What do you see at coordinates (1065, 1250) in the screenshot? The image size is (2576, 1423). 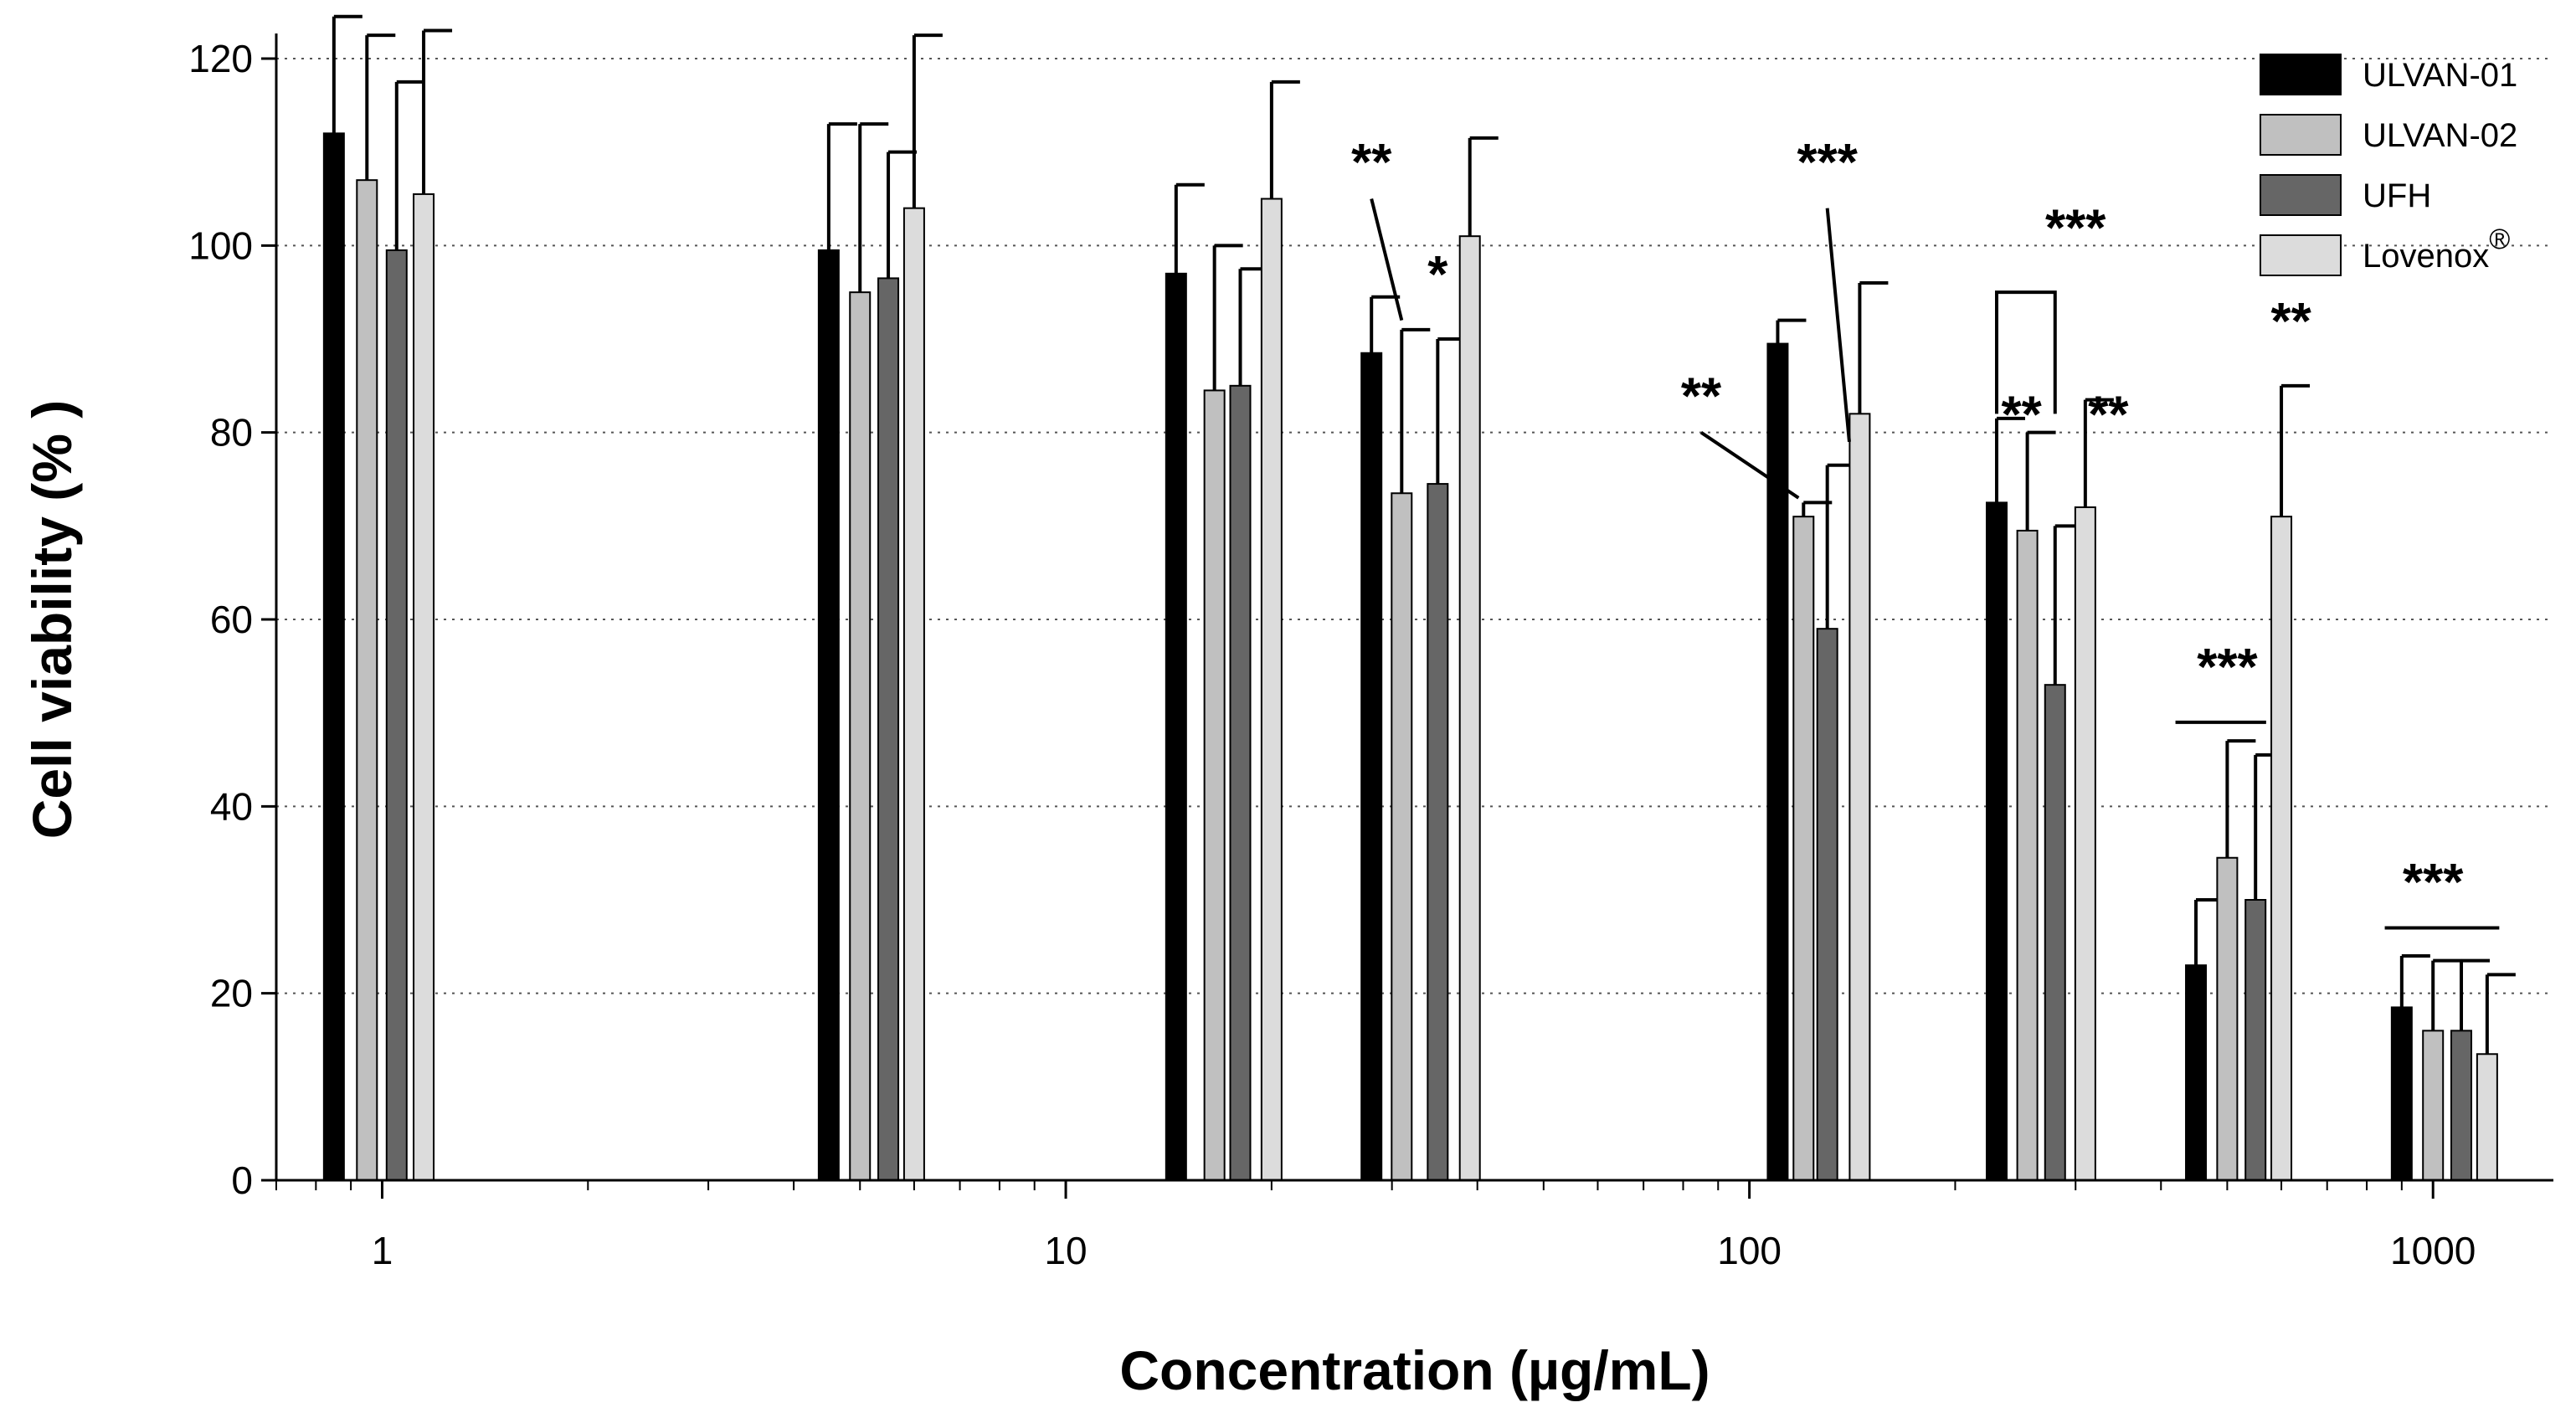 I see `x-tick-label: 10` at bounding box center [1065, 1250].